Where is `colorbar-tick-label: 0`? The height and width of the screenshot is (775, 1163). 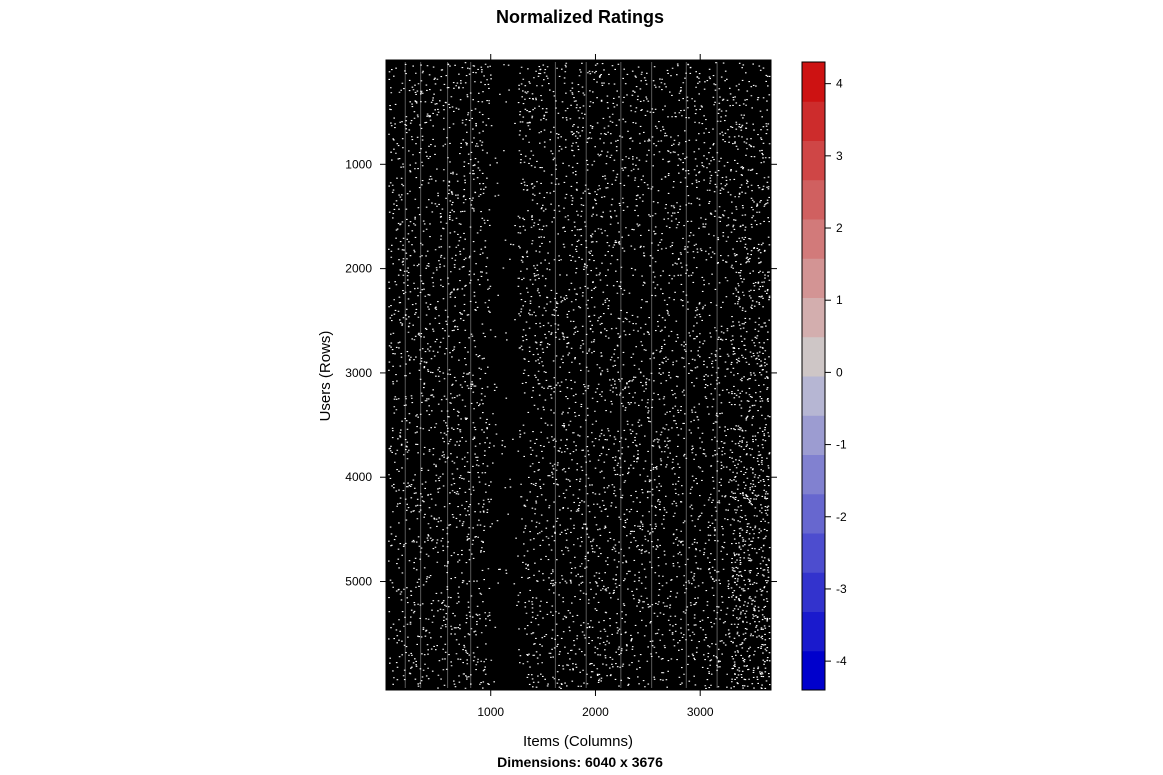
colorbar-tick-label: 0 is located at coordinates (839, 372).